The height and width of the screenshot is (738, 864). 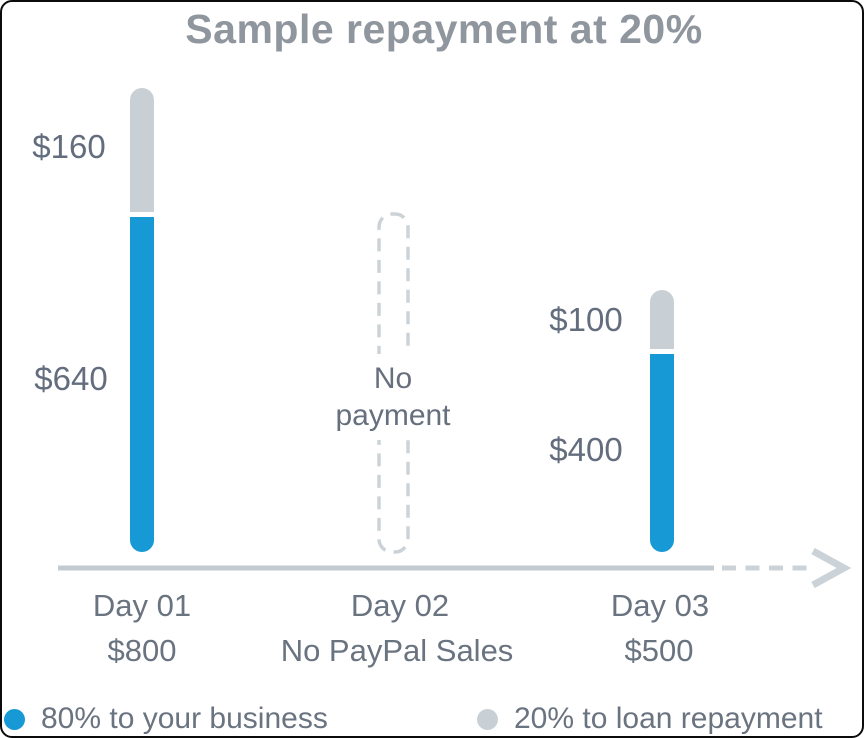 What do you see at coordinates (393, 397) in the screenshot?
I see `day2-no-payment-annotation: No payment` at bounding box center [393, 397].